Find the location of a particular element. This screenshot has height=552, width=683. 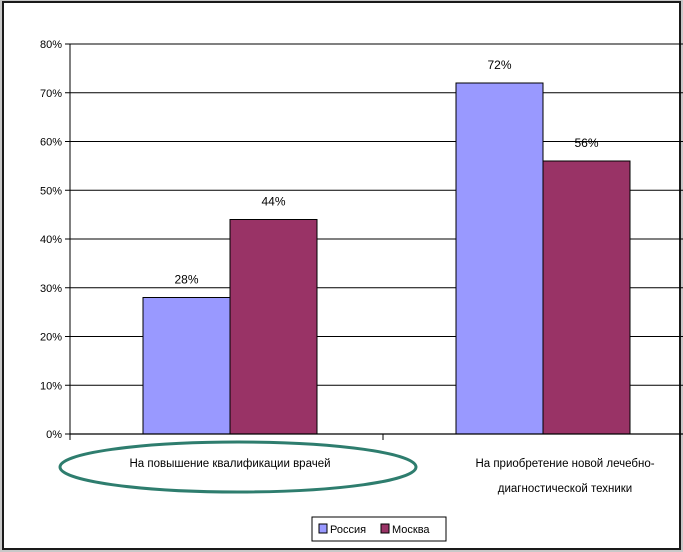

x-category-label: диагностической техники is located at coordinates (565, 489).